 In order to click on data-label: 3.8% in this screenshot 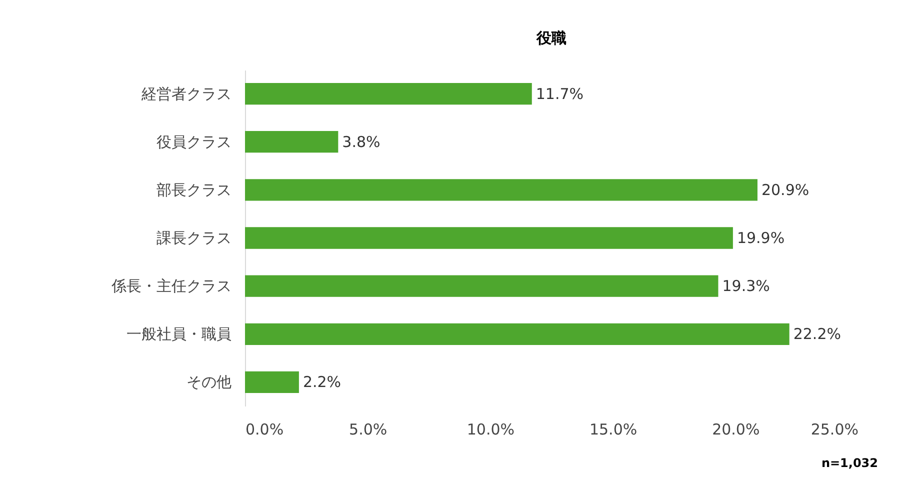, I will do `click(361, 141)`.